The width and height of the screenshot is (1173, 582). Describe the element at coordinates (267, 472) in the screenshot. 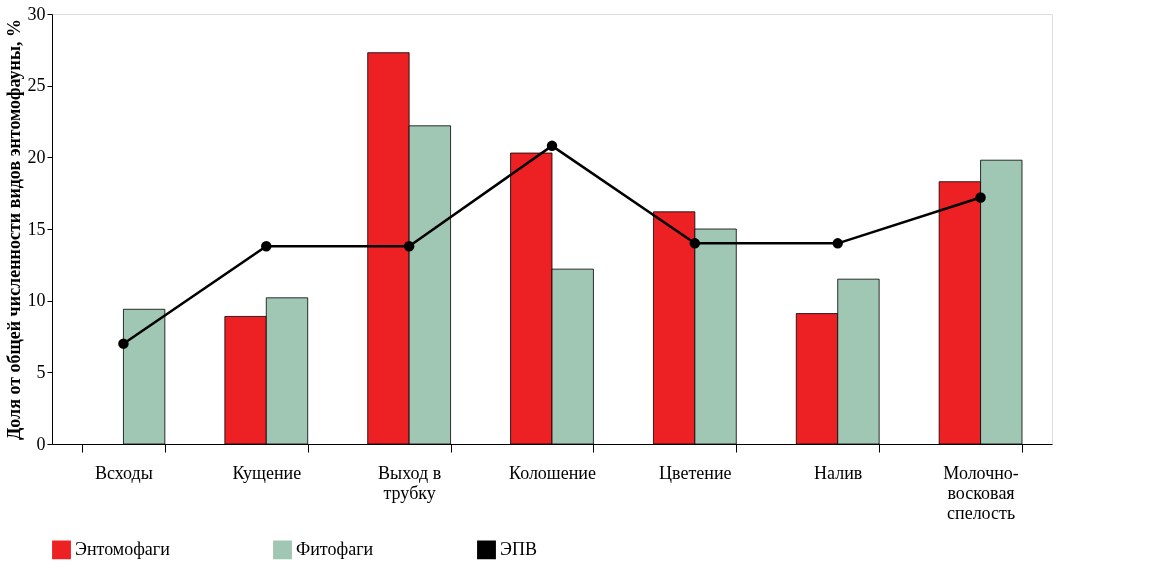

I see `x-tick-label: Кущение` at that location.